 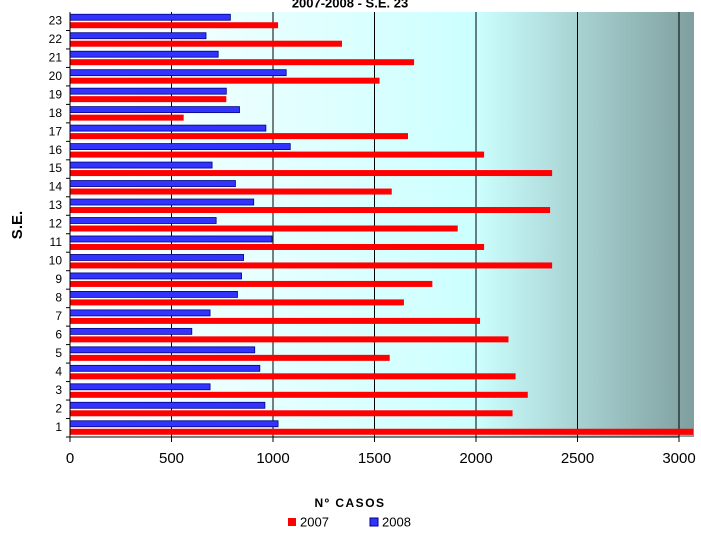 What do you see at coordinates (56, 242) in the screenshot?
I see `y-tick-label: 11` at bounding box center [56, 242].